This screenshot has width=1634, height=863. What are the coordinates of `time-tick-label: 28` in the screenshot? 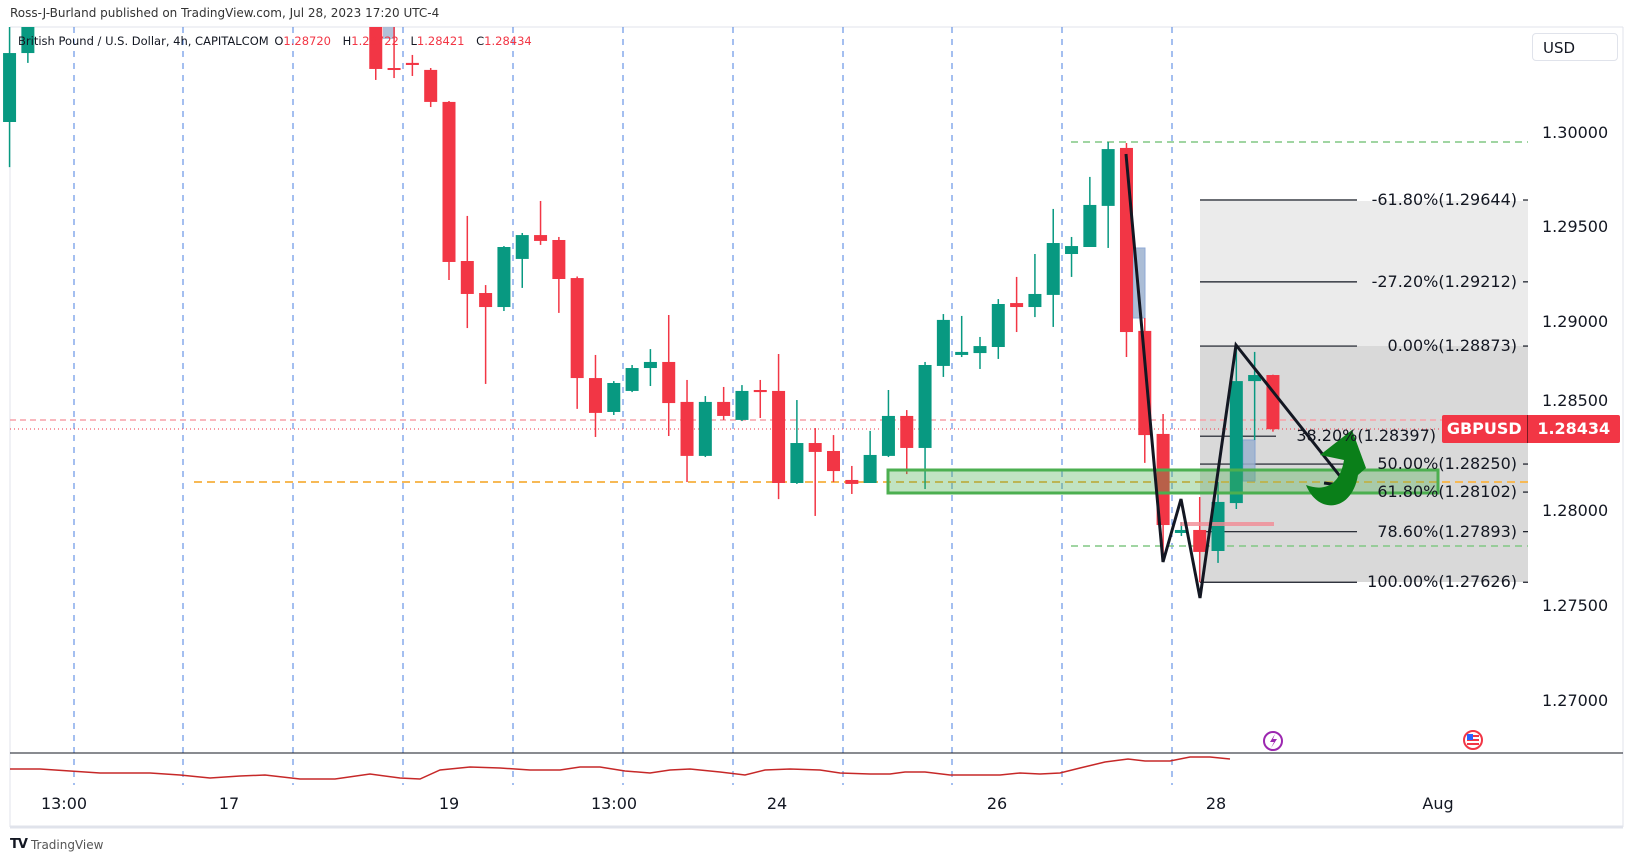 It's located at (1216, 803).